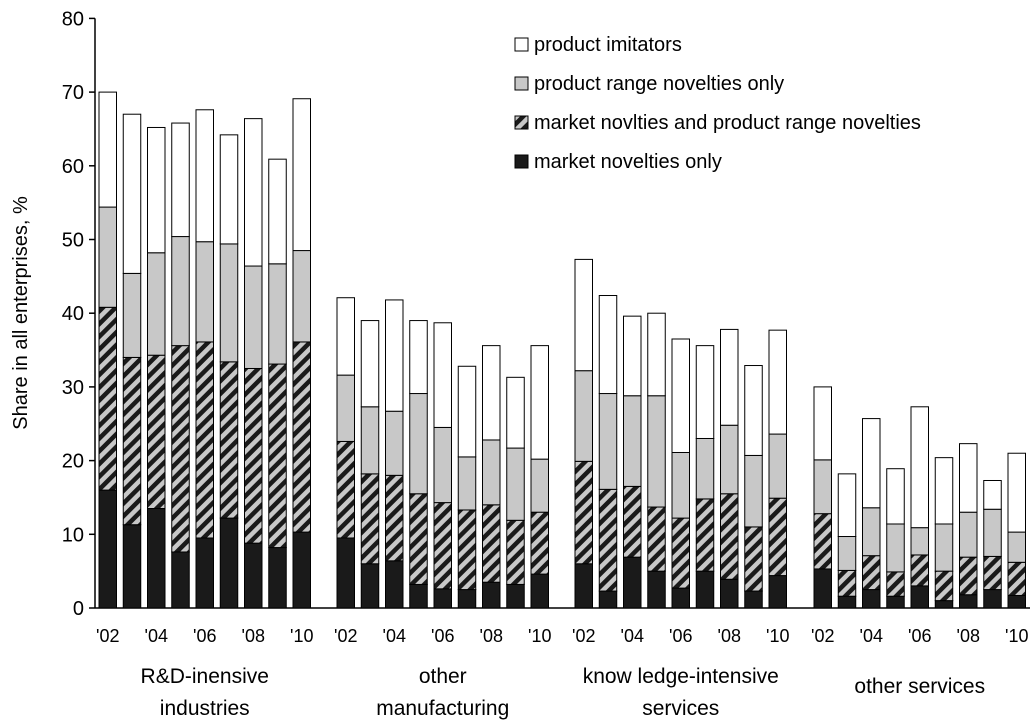 Image resolution: width=1033 pixels, height=726 pixels. What do you see at coordinates (919, 686) in the screenshot?
I see `group-label: other services` at bounding box center [919, 686].